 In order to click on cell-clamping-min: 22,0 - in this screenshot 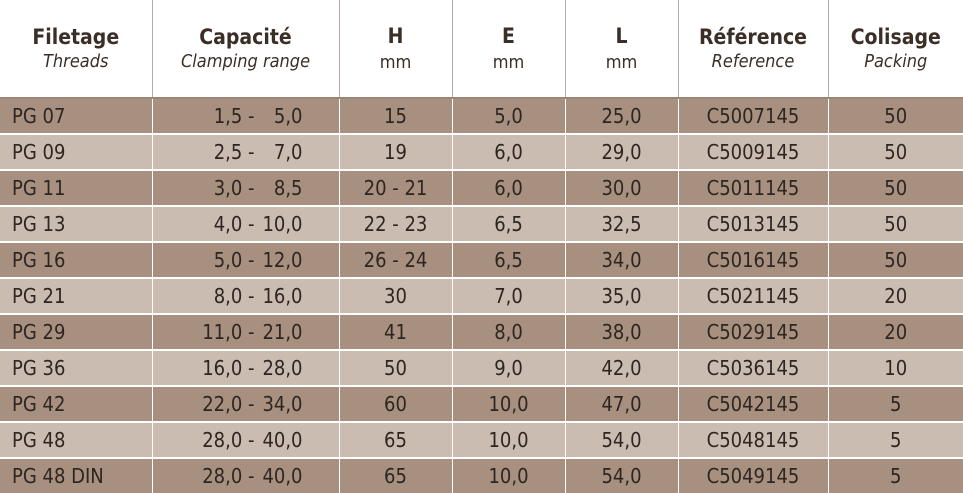, I will do `click(216, 404)`.